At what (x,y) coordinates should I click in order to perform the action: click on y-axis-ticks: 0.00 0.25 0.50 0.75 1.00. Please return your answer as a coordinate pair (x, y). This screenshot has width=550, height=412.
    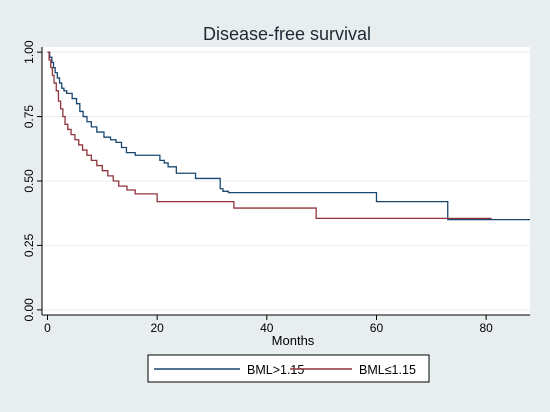
    Looking at the image, I should click on (32, 181).